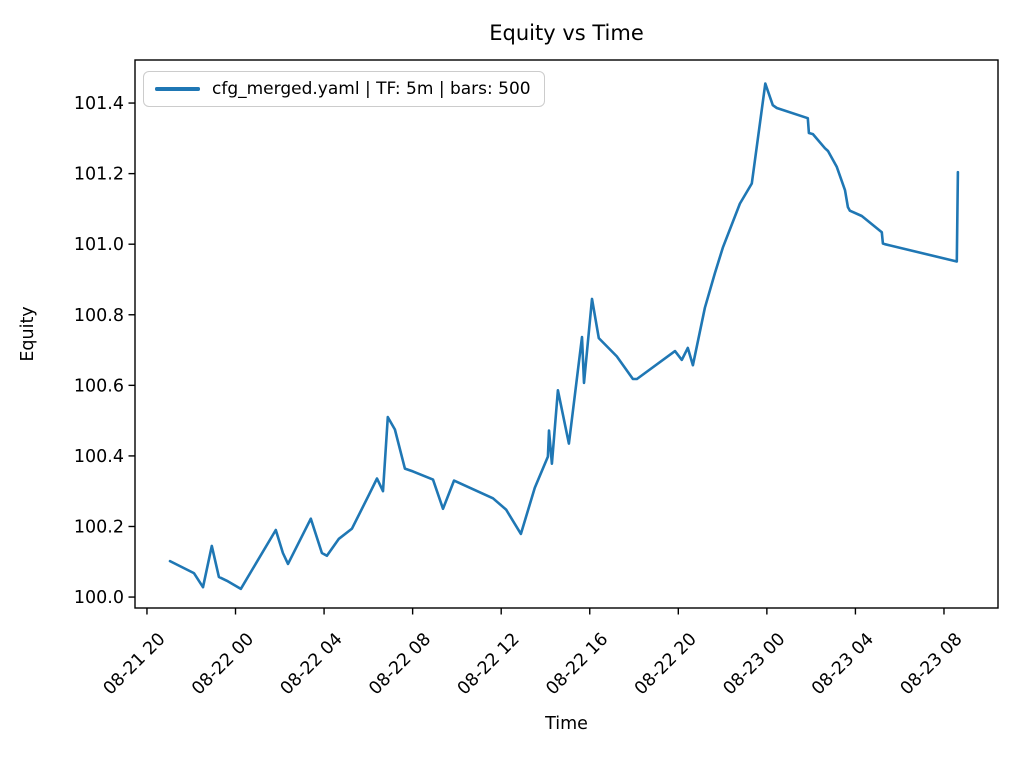  I want to click on legend-label: cfg_merged.yaml | TF: 5m | bars: 500, so click(371, 89).